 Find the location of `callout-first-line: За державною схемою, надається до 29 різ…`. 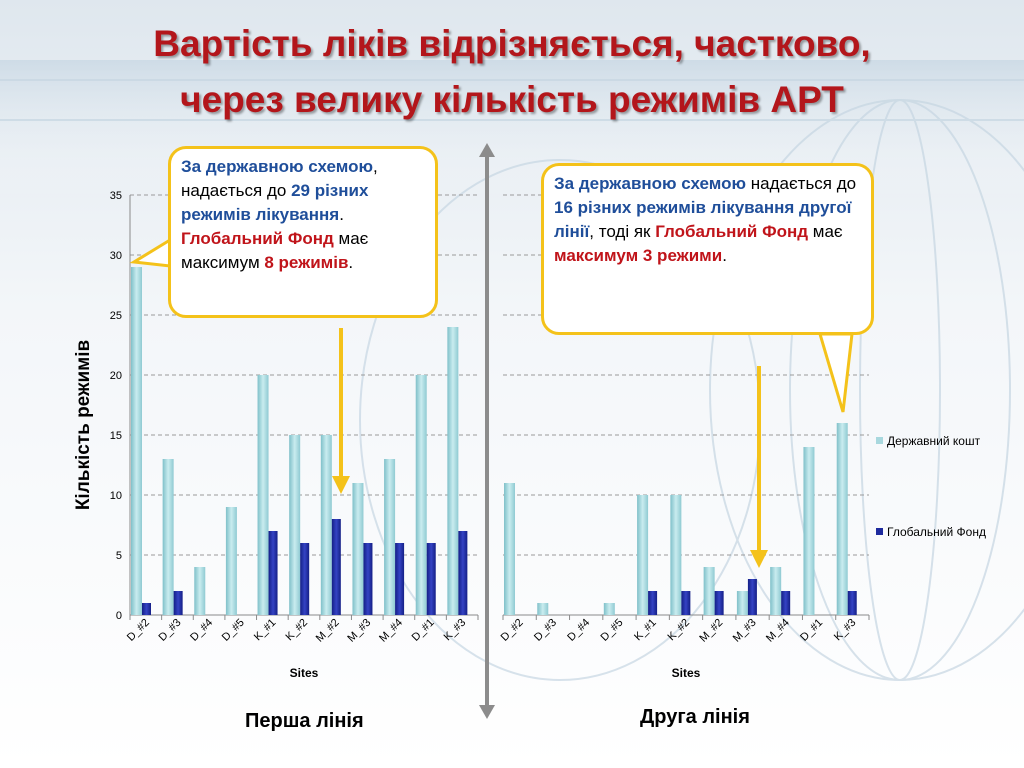

callout-first-line: За державною схемою, надається до 29 різ… is located at coordinates (303, 232).